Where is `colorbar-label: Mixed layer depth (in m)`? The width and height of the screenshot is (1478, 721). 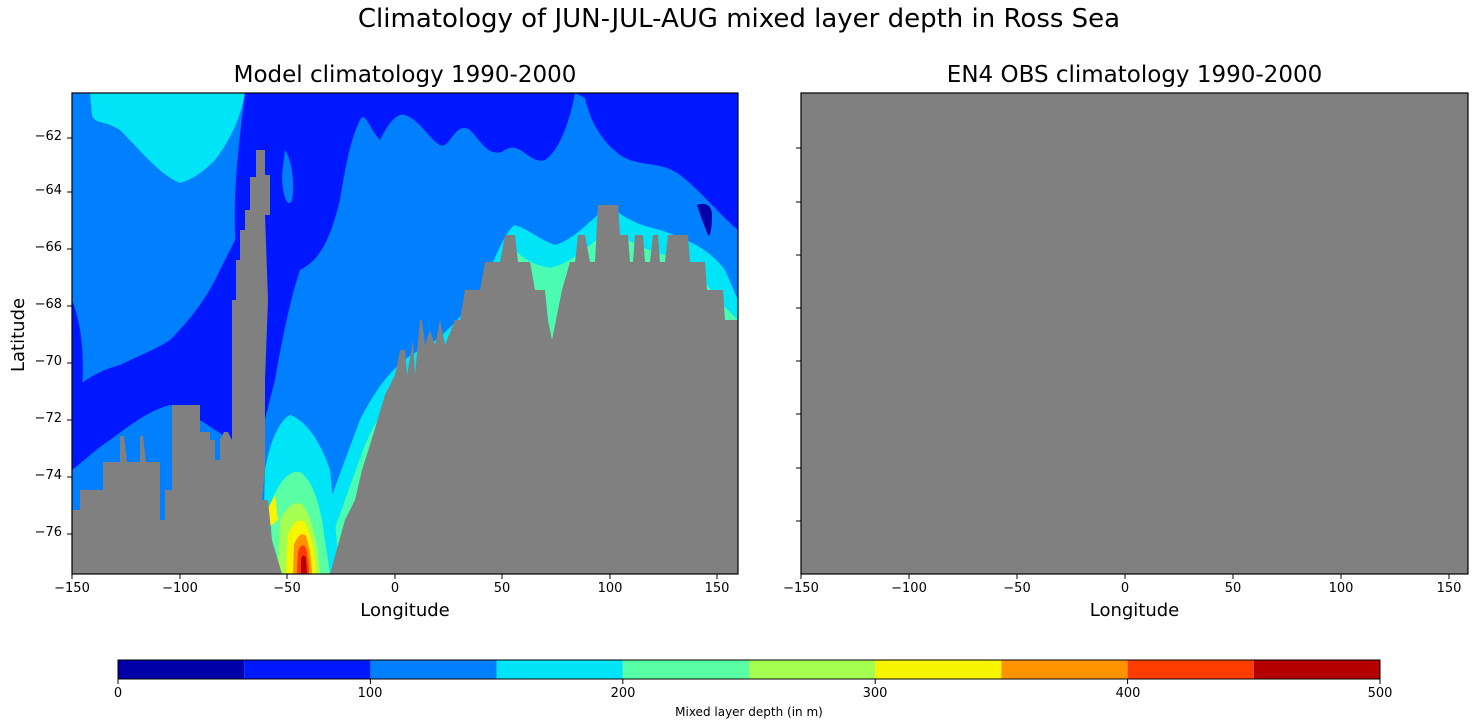 colorbar-label: Mixed layer depth (in m) is located at coordinates (749, 712).